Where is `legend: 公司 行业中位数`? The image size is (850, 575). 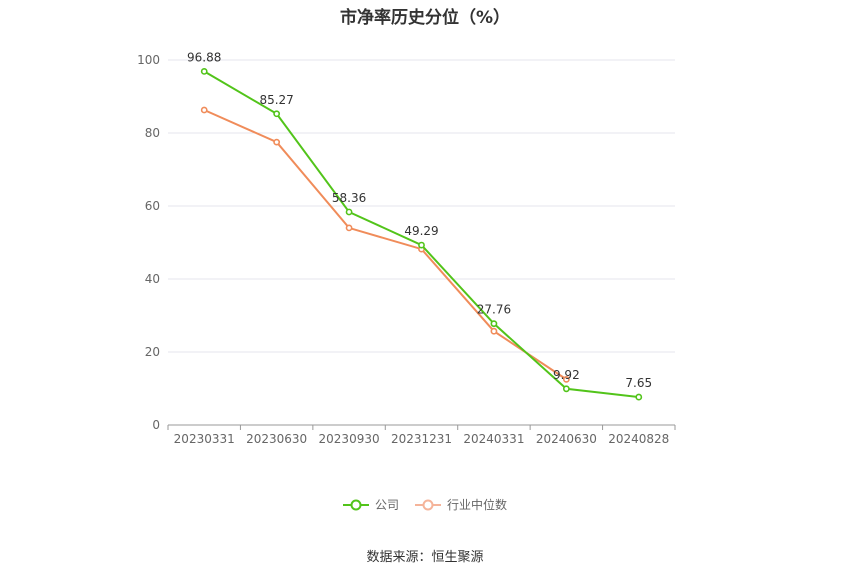 legend: 公司 行业中位数 is located at coordinates (425, 504).